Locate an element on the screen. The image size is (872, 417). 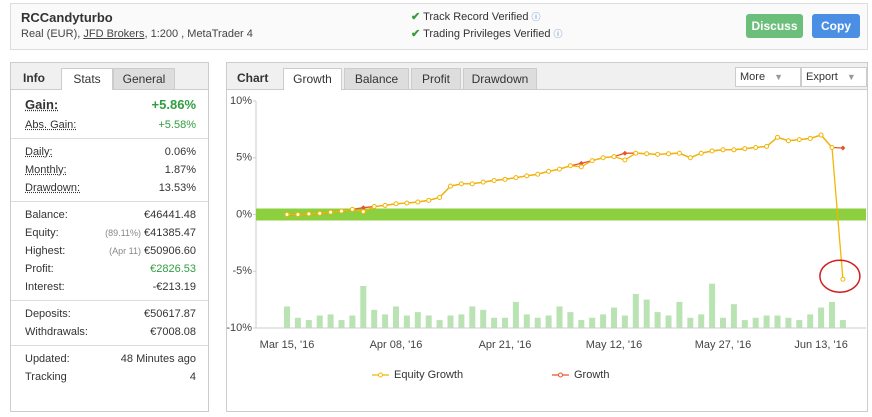
stats-label: Balance: is located at coordinates (46, 215).